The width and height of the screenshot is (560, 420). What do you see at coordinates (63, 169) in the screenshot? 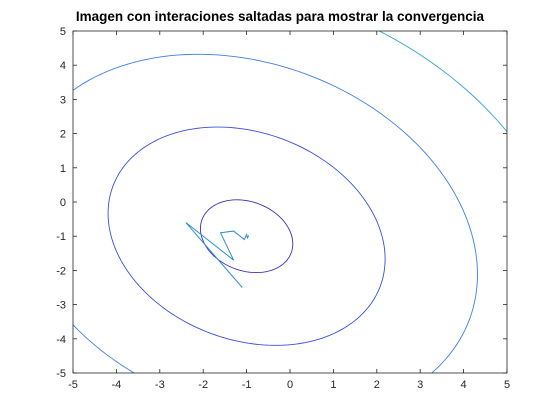
I see `y-tick-label: 1` at bounding box center [63, 169].